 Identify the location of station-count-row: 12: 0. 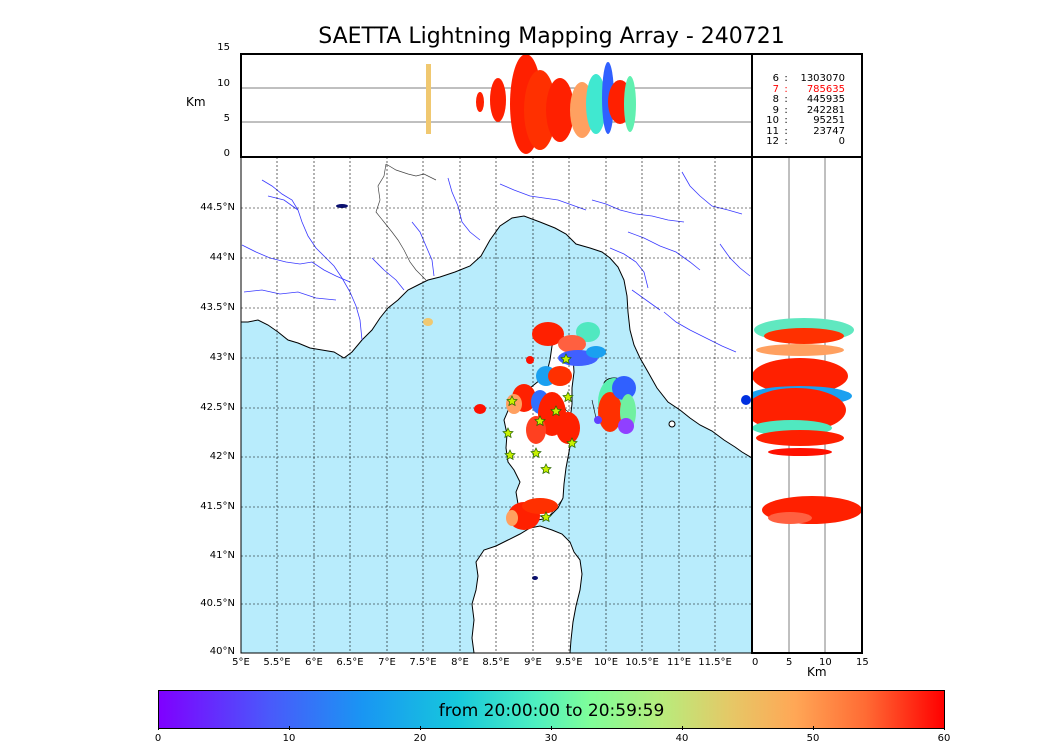
(807, 142).